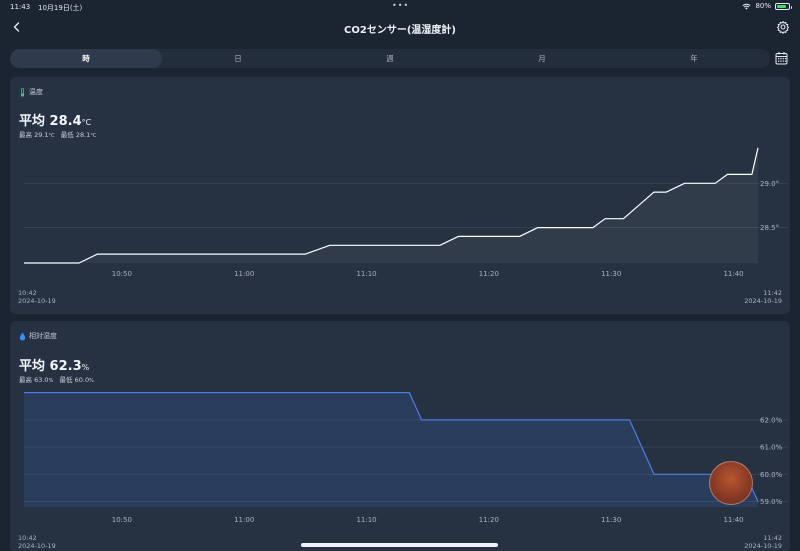 This screenshot has height=551, width=800. I want to click on temperature-max-unit: °C, so click(51, 136).